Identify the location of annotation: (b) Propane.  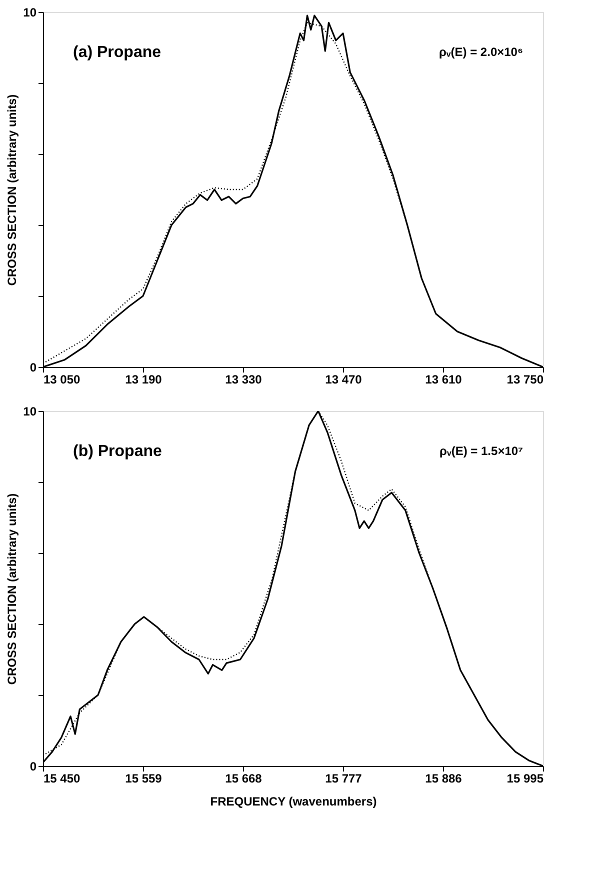
(117, 451).